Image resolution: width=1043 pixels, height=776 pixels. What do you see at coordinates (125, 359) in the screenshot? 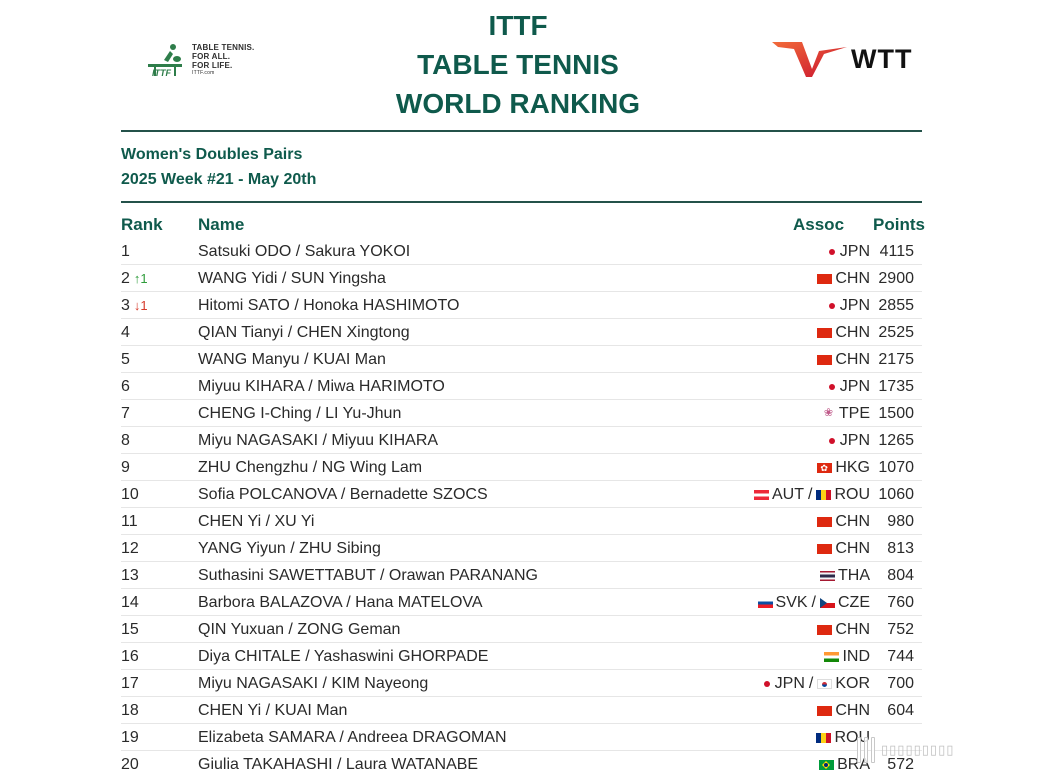
I see `rank-cell: 5` at bounding box center [125, 359].